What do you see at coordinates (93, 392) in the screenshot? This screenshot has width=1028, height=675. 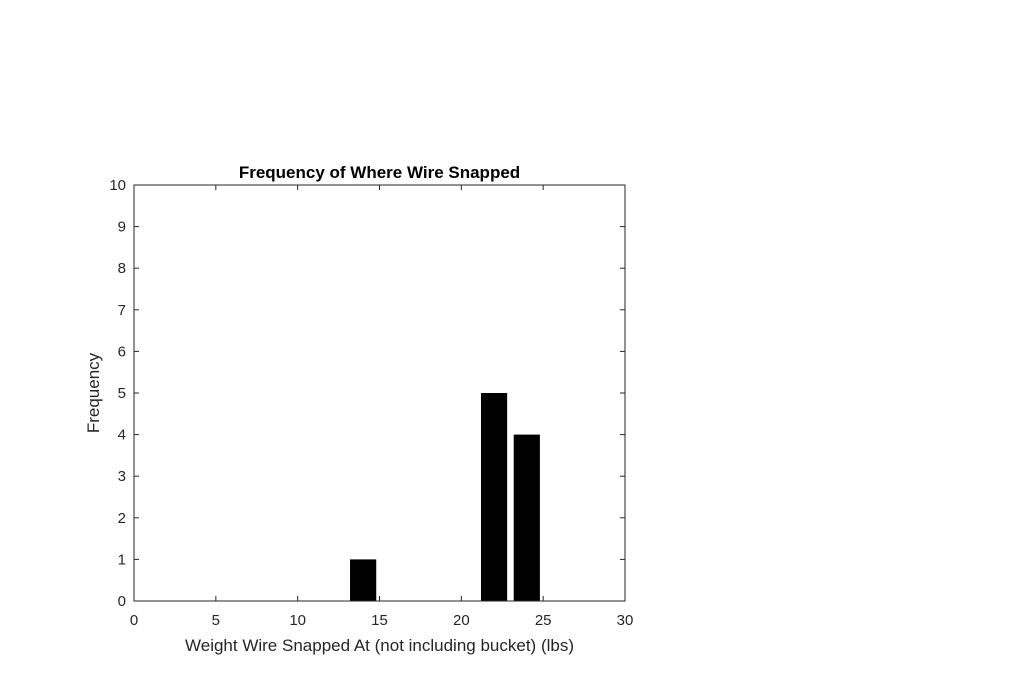 I see `y-axis-label: Frequency` at bounding box center [93, 392].